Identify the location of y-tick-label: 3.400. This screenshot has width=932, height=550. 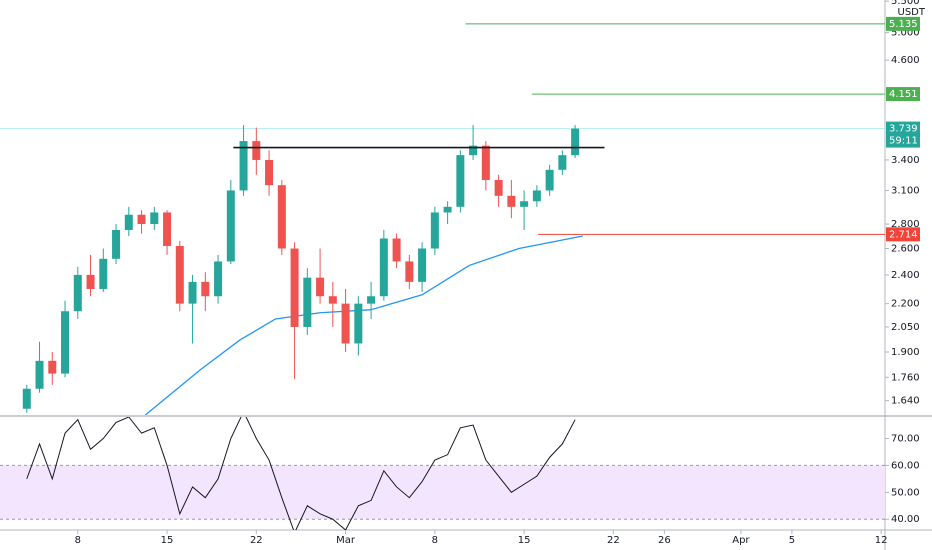
(905, 160).